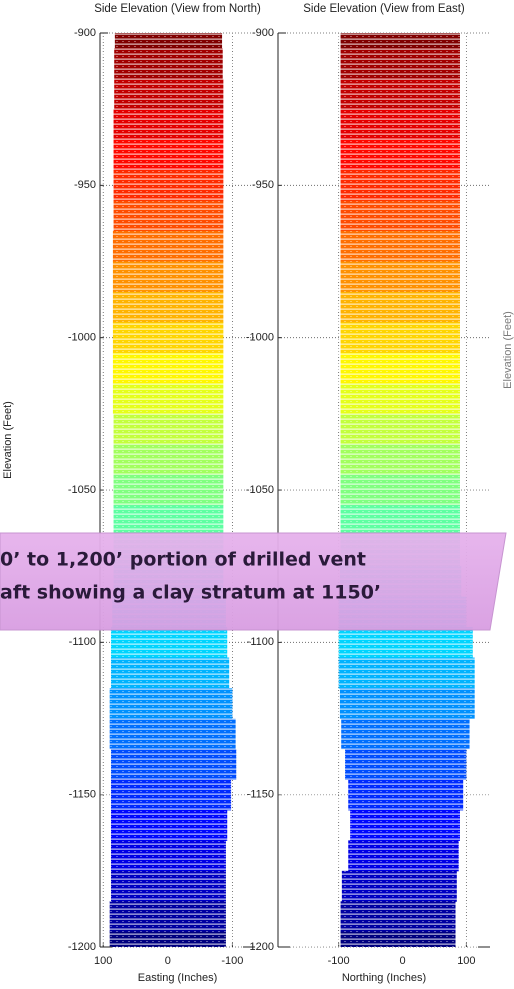 The height and width of the screenshot is (989, 514). I want to click on annotation-line: 0’ to 1,200’ portion of drilled vent, so click(183, 560).